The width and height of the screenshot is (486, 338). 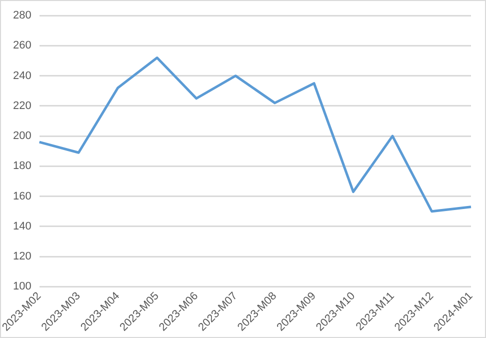 I want to click on y-tick-label: 180, so click(x=22, y=166).